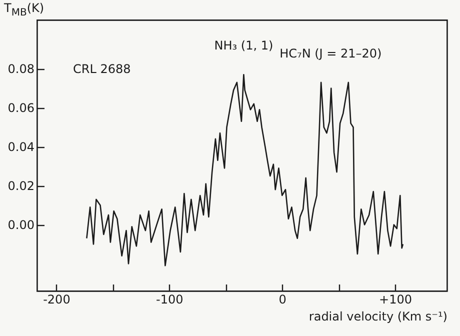  I want to click on annotation: HC₇N (J = 21–20), so click(331, 53).